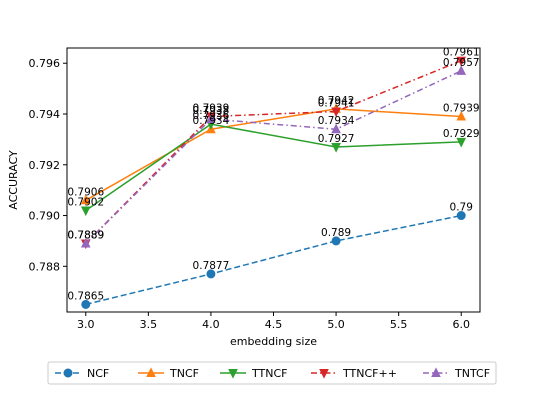 The height and width of the screenshot is (404, 533). What do you see at coordinates (369, 373) in the screenshot?
I see `legend-label-ttncfplusplus: TTNCF++` at bounding box center [369, 373].